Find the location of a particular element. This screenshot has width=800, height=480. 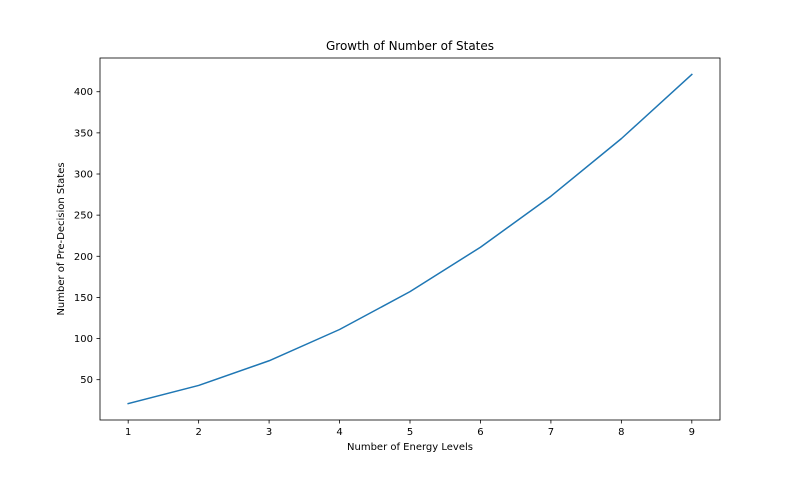

y-tick-label: 250 is located at coordinates (83, 216).